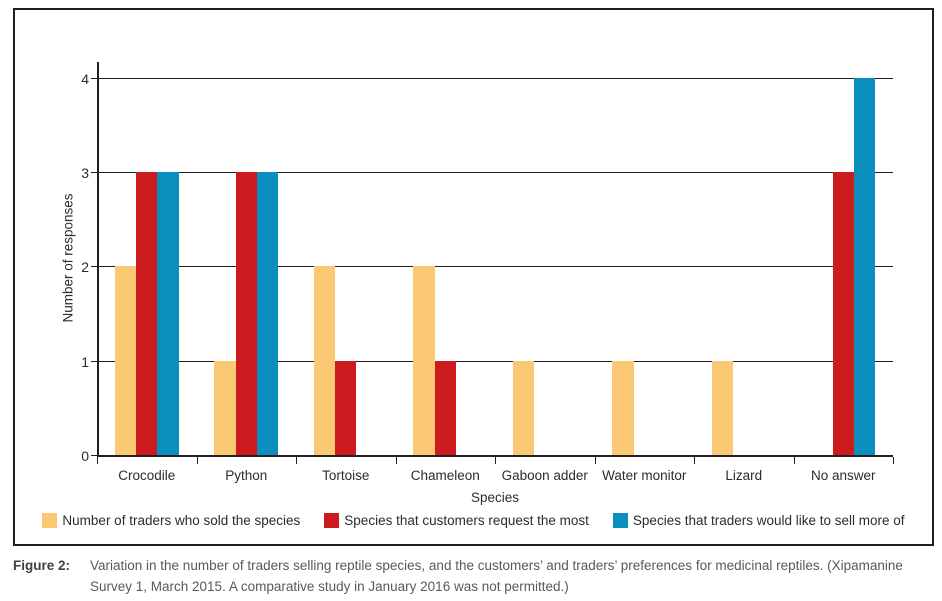 The height and width of the screenshot is (601, 942). Describe the element at coordinates (225, 407) in the screenshot. I see `bar-series1-python` at that location.